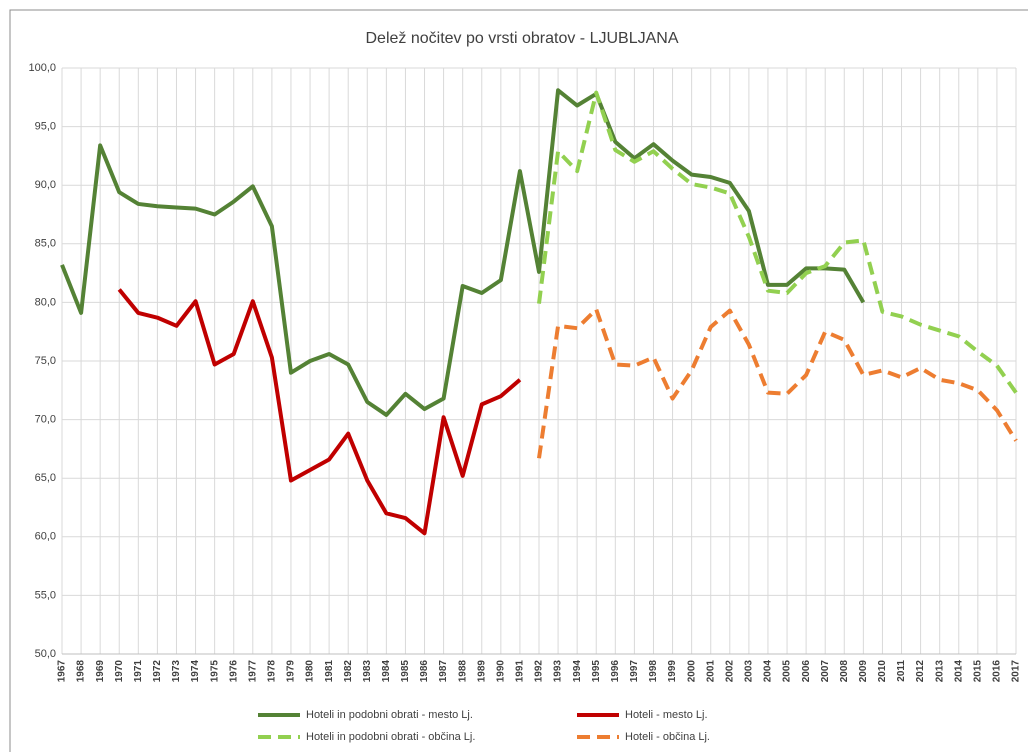 This screenshot has width=1028, height=752. I want to click on x-tick-label: 1988, so click(462, 671).